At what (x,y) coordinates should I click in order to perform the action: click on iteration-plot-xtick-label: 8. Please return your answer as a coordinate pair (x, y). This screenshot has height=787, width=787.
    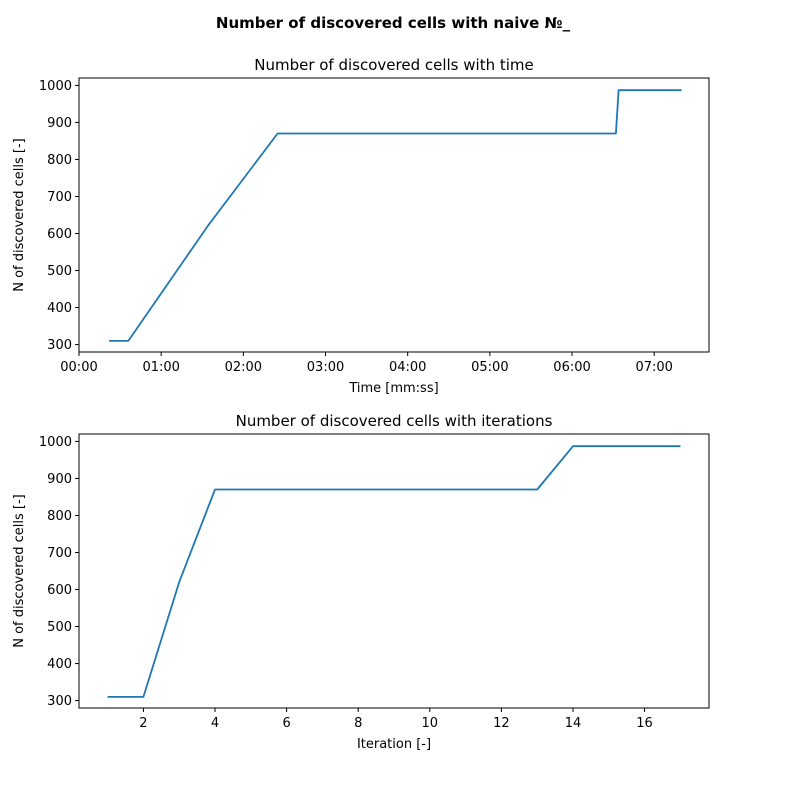
    Looking at the image, I should click on (358, 723).